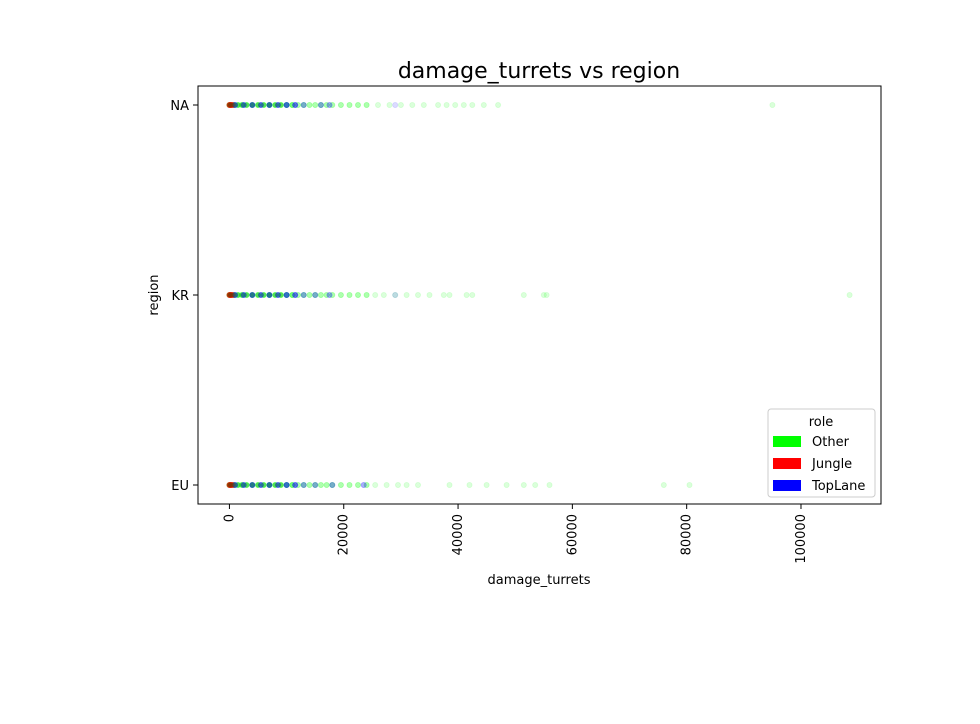 The height and width of the screenshot is (724, 980). Describe the element at coordinates (787, 485) in the screenshot. I see `legend-swatch-toplane` at that location.